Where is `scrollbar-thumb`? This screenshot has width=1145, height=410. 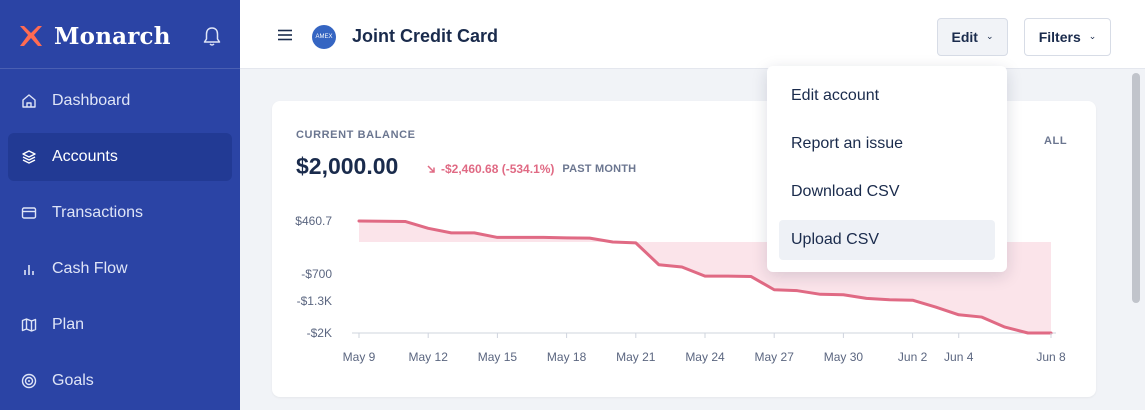
scrollbar-thumb is located at coordinates (1136, 188).